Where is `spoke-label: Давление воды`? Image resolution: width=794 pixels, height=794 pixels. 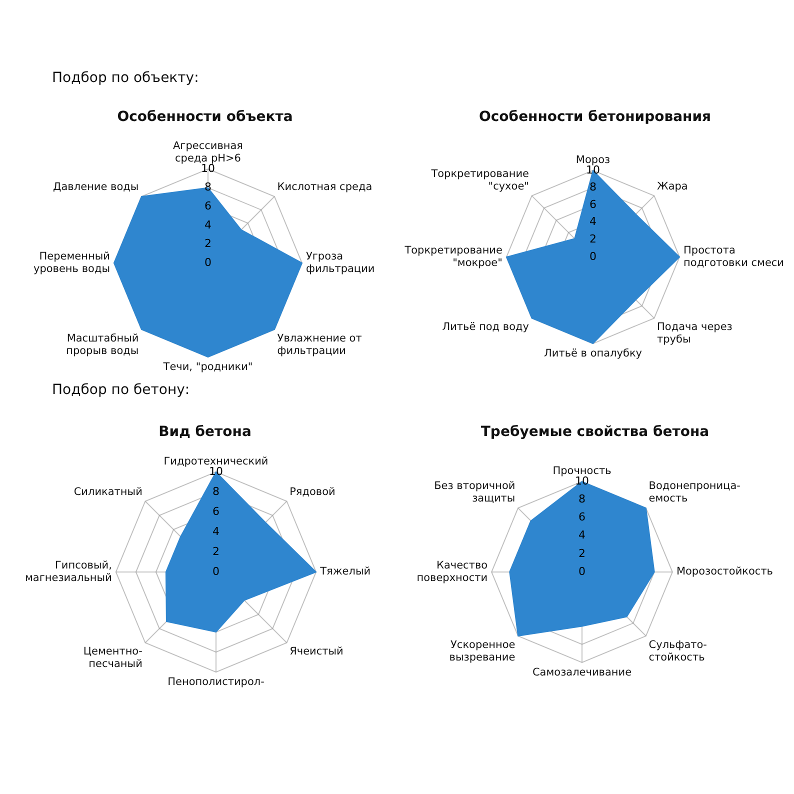
spoke-label: Давление воды is located at coordinates (96, 187).